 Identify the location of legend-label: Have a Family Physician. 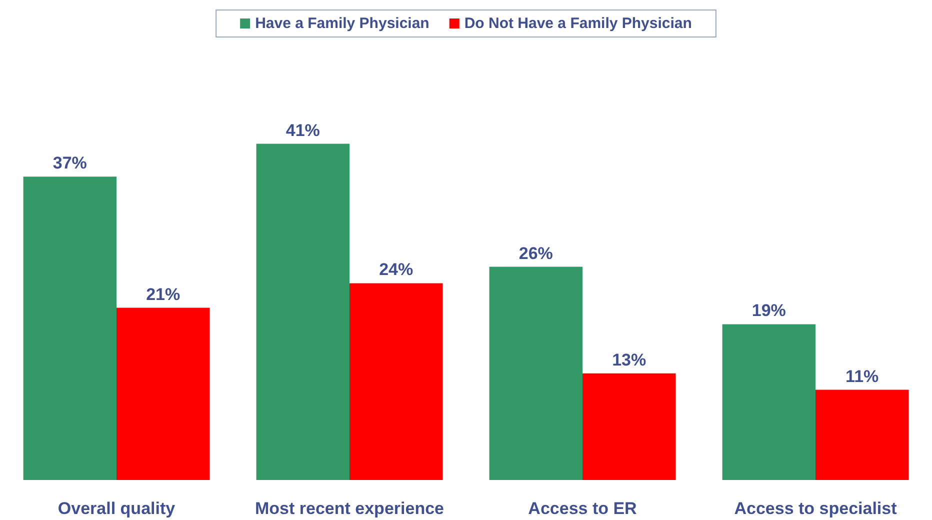
(342, 23).